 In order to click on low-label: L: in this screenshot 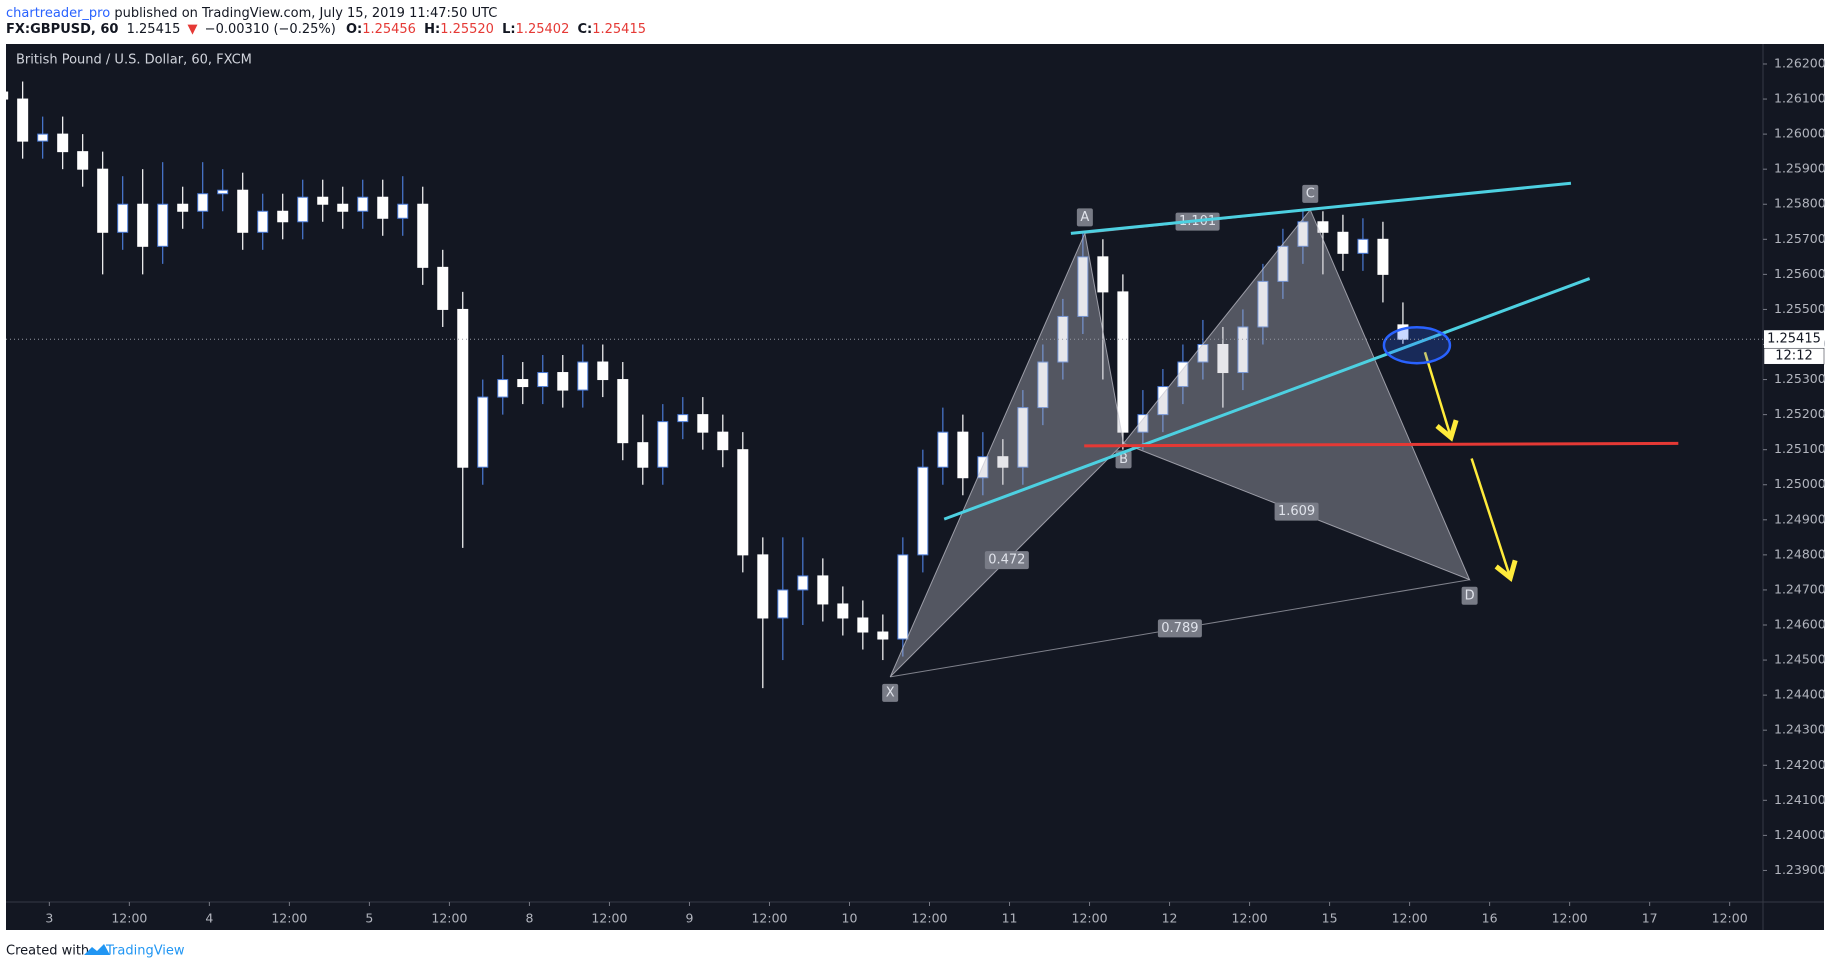, I will do `click(508, 29)`.